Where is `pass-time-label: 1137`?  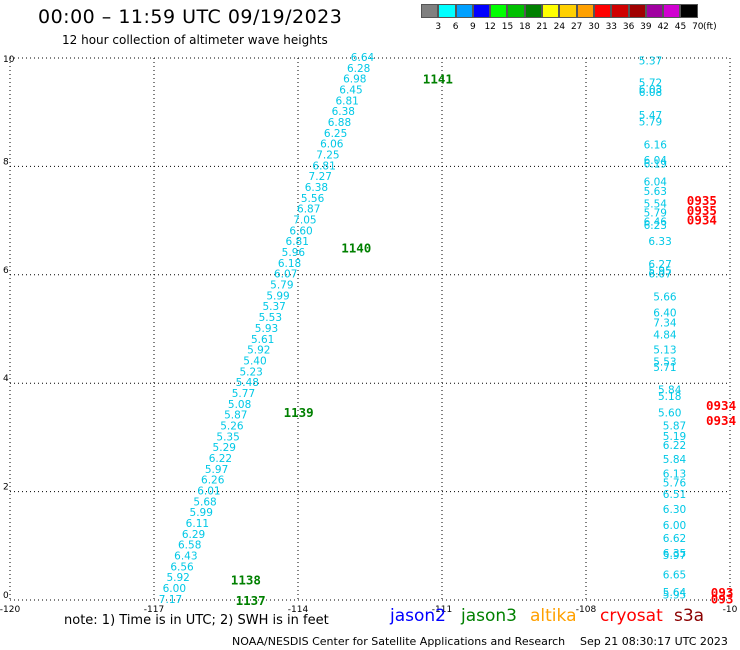 pass-time-label: 1137 is located at coordinates (251, 600).